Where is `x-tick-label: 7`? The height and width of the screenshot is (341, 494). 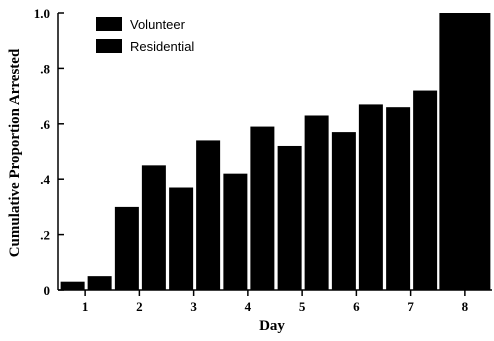 x-tick-label: 7 is located at coordinates (410, 306).